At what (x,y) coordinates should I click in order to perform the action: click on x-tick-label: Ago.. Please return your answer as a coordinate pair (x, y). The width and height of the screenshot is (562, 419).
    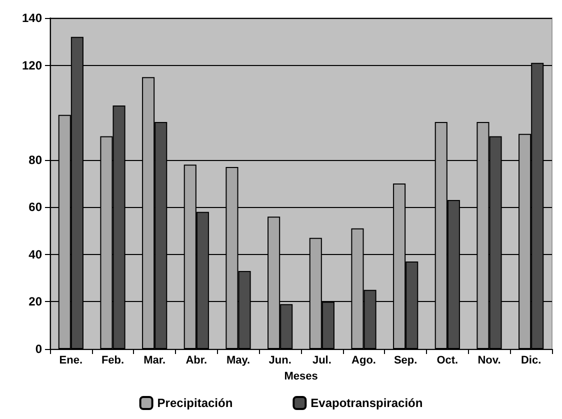
    Looking at the image, I should click on (364, 360).